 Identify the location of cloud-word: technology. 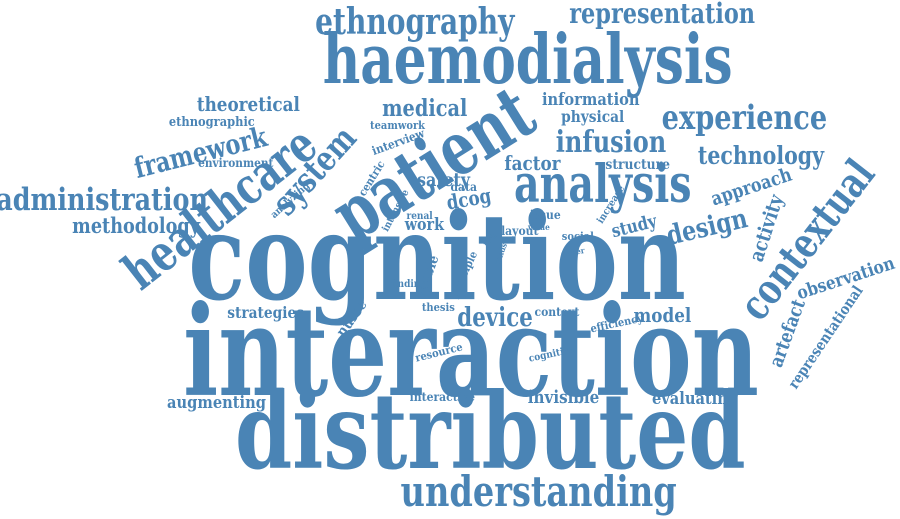
(761, 155).